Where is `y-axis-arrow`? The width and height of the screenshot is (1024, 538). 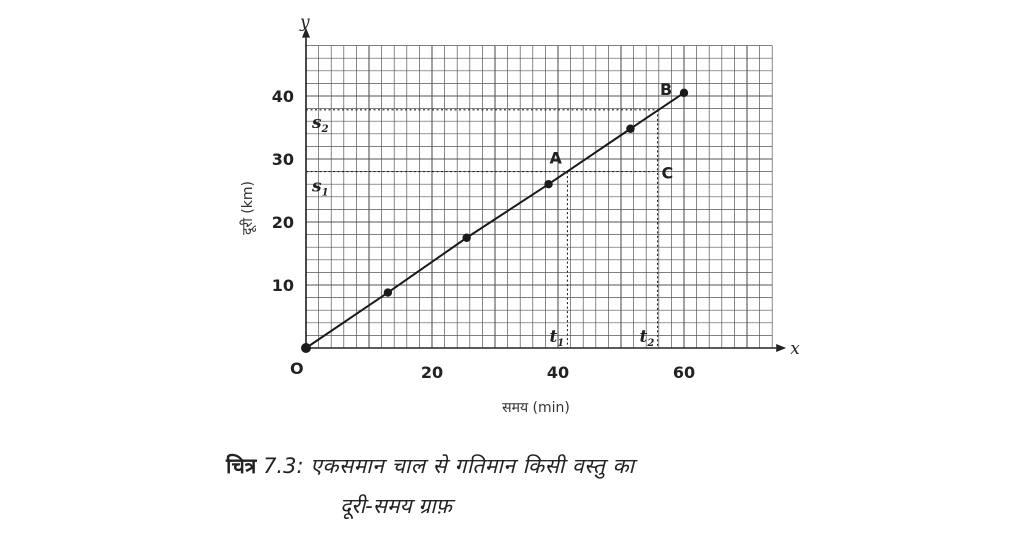
y-axis-arrow is located at coordinates (306, 32).